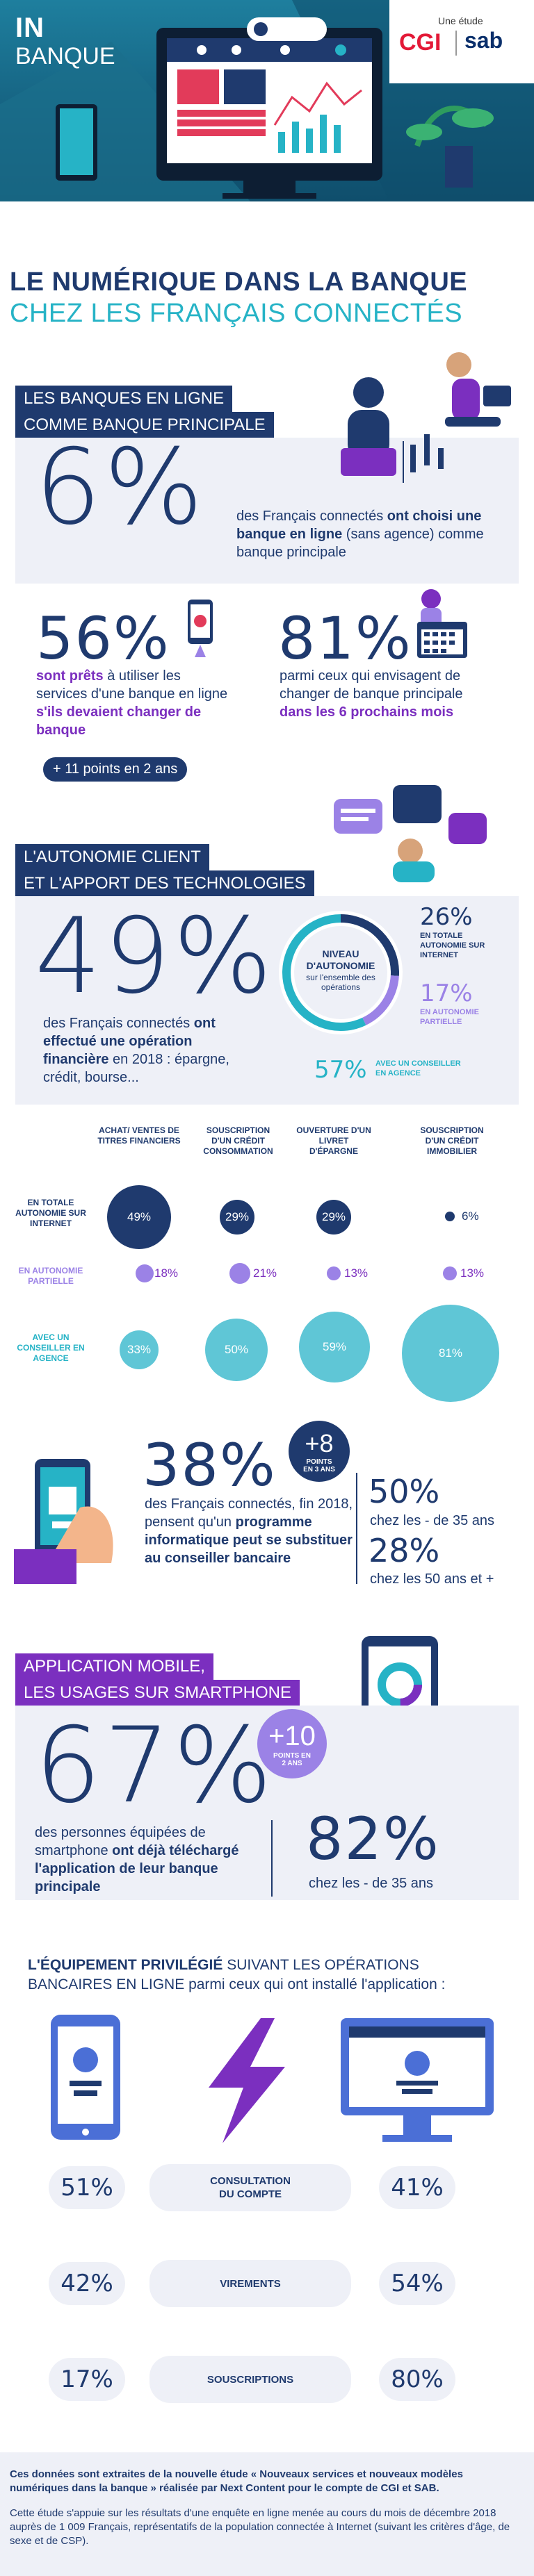 This screenshot has height=2576, width=534. What do you see at coordinates (236, 314) in the screenshot?
I see `page-subtitle: CHEZ LES FRANÇAIS CONNECTÉS` at bounding box center [236, 314].